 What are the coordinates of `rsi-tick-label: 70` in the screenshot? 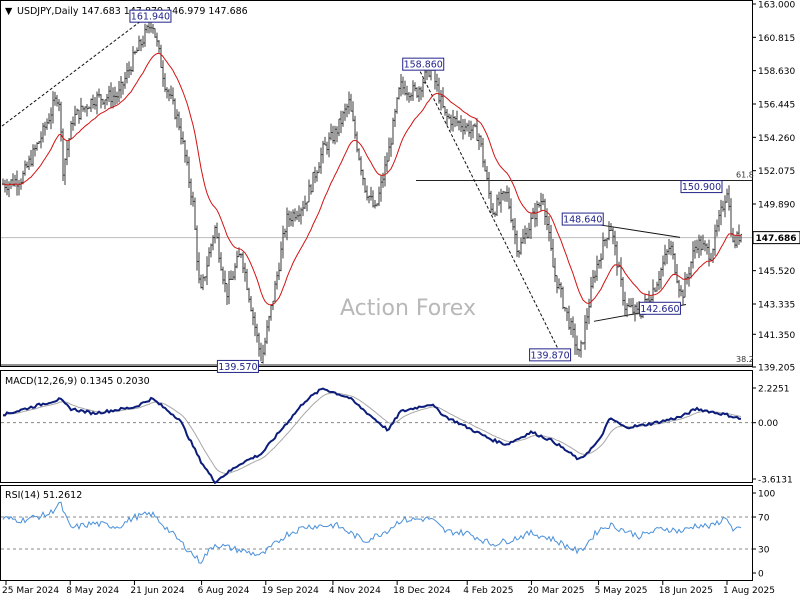 It's located at (764, 519).